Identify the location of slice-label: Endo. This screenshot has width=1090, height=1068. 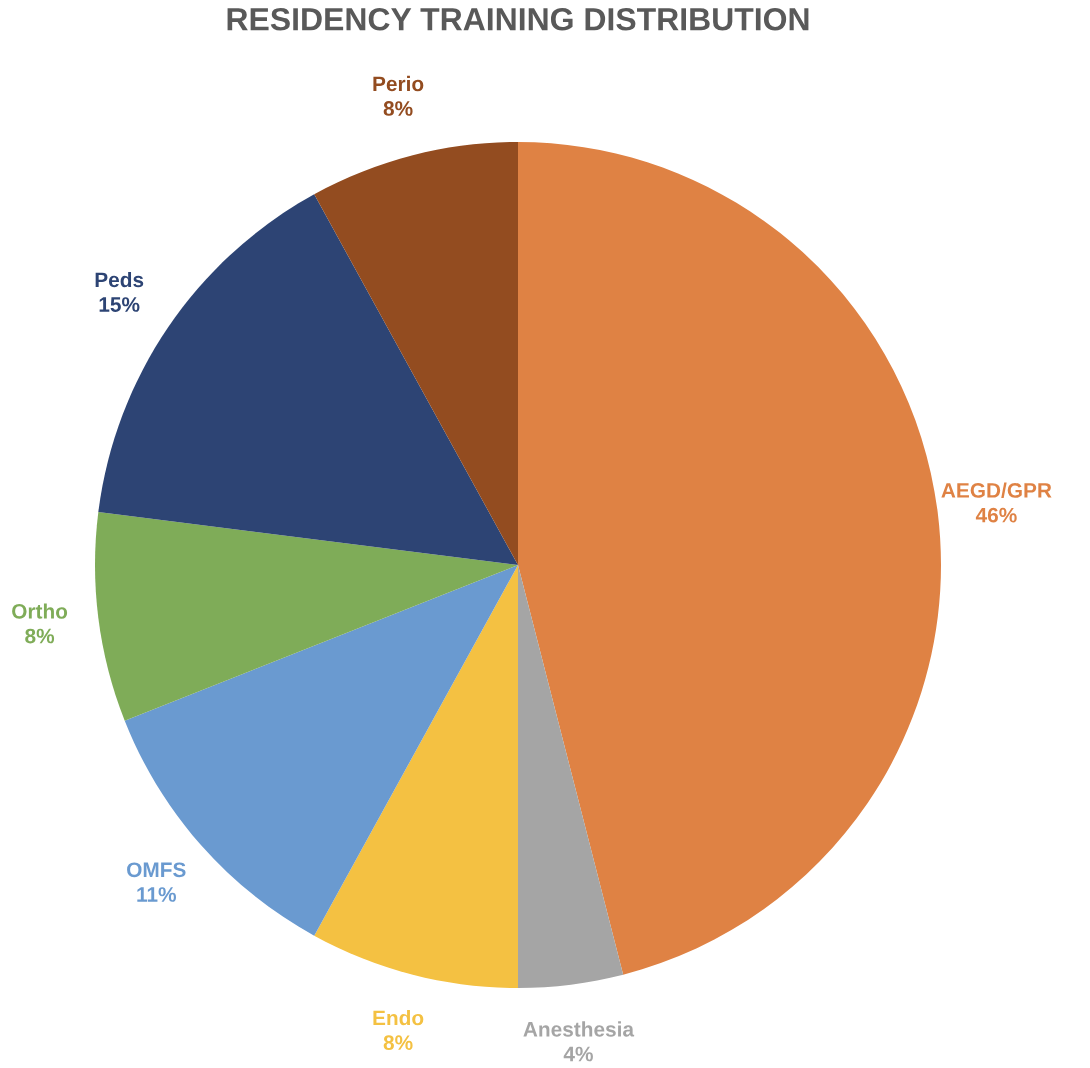
(398, 1018).